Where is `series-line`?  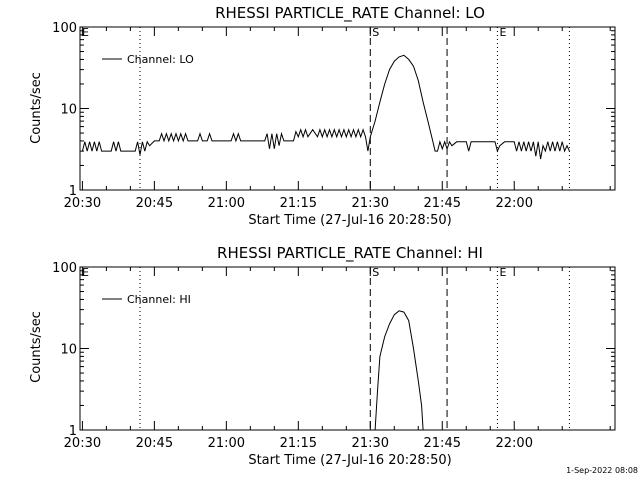
series-line is located at coordinates (399, 370).